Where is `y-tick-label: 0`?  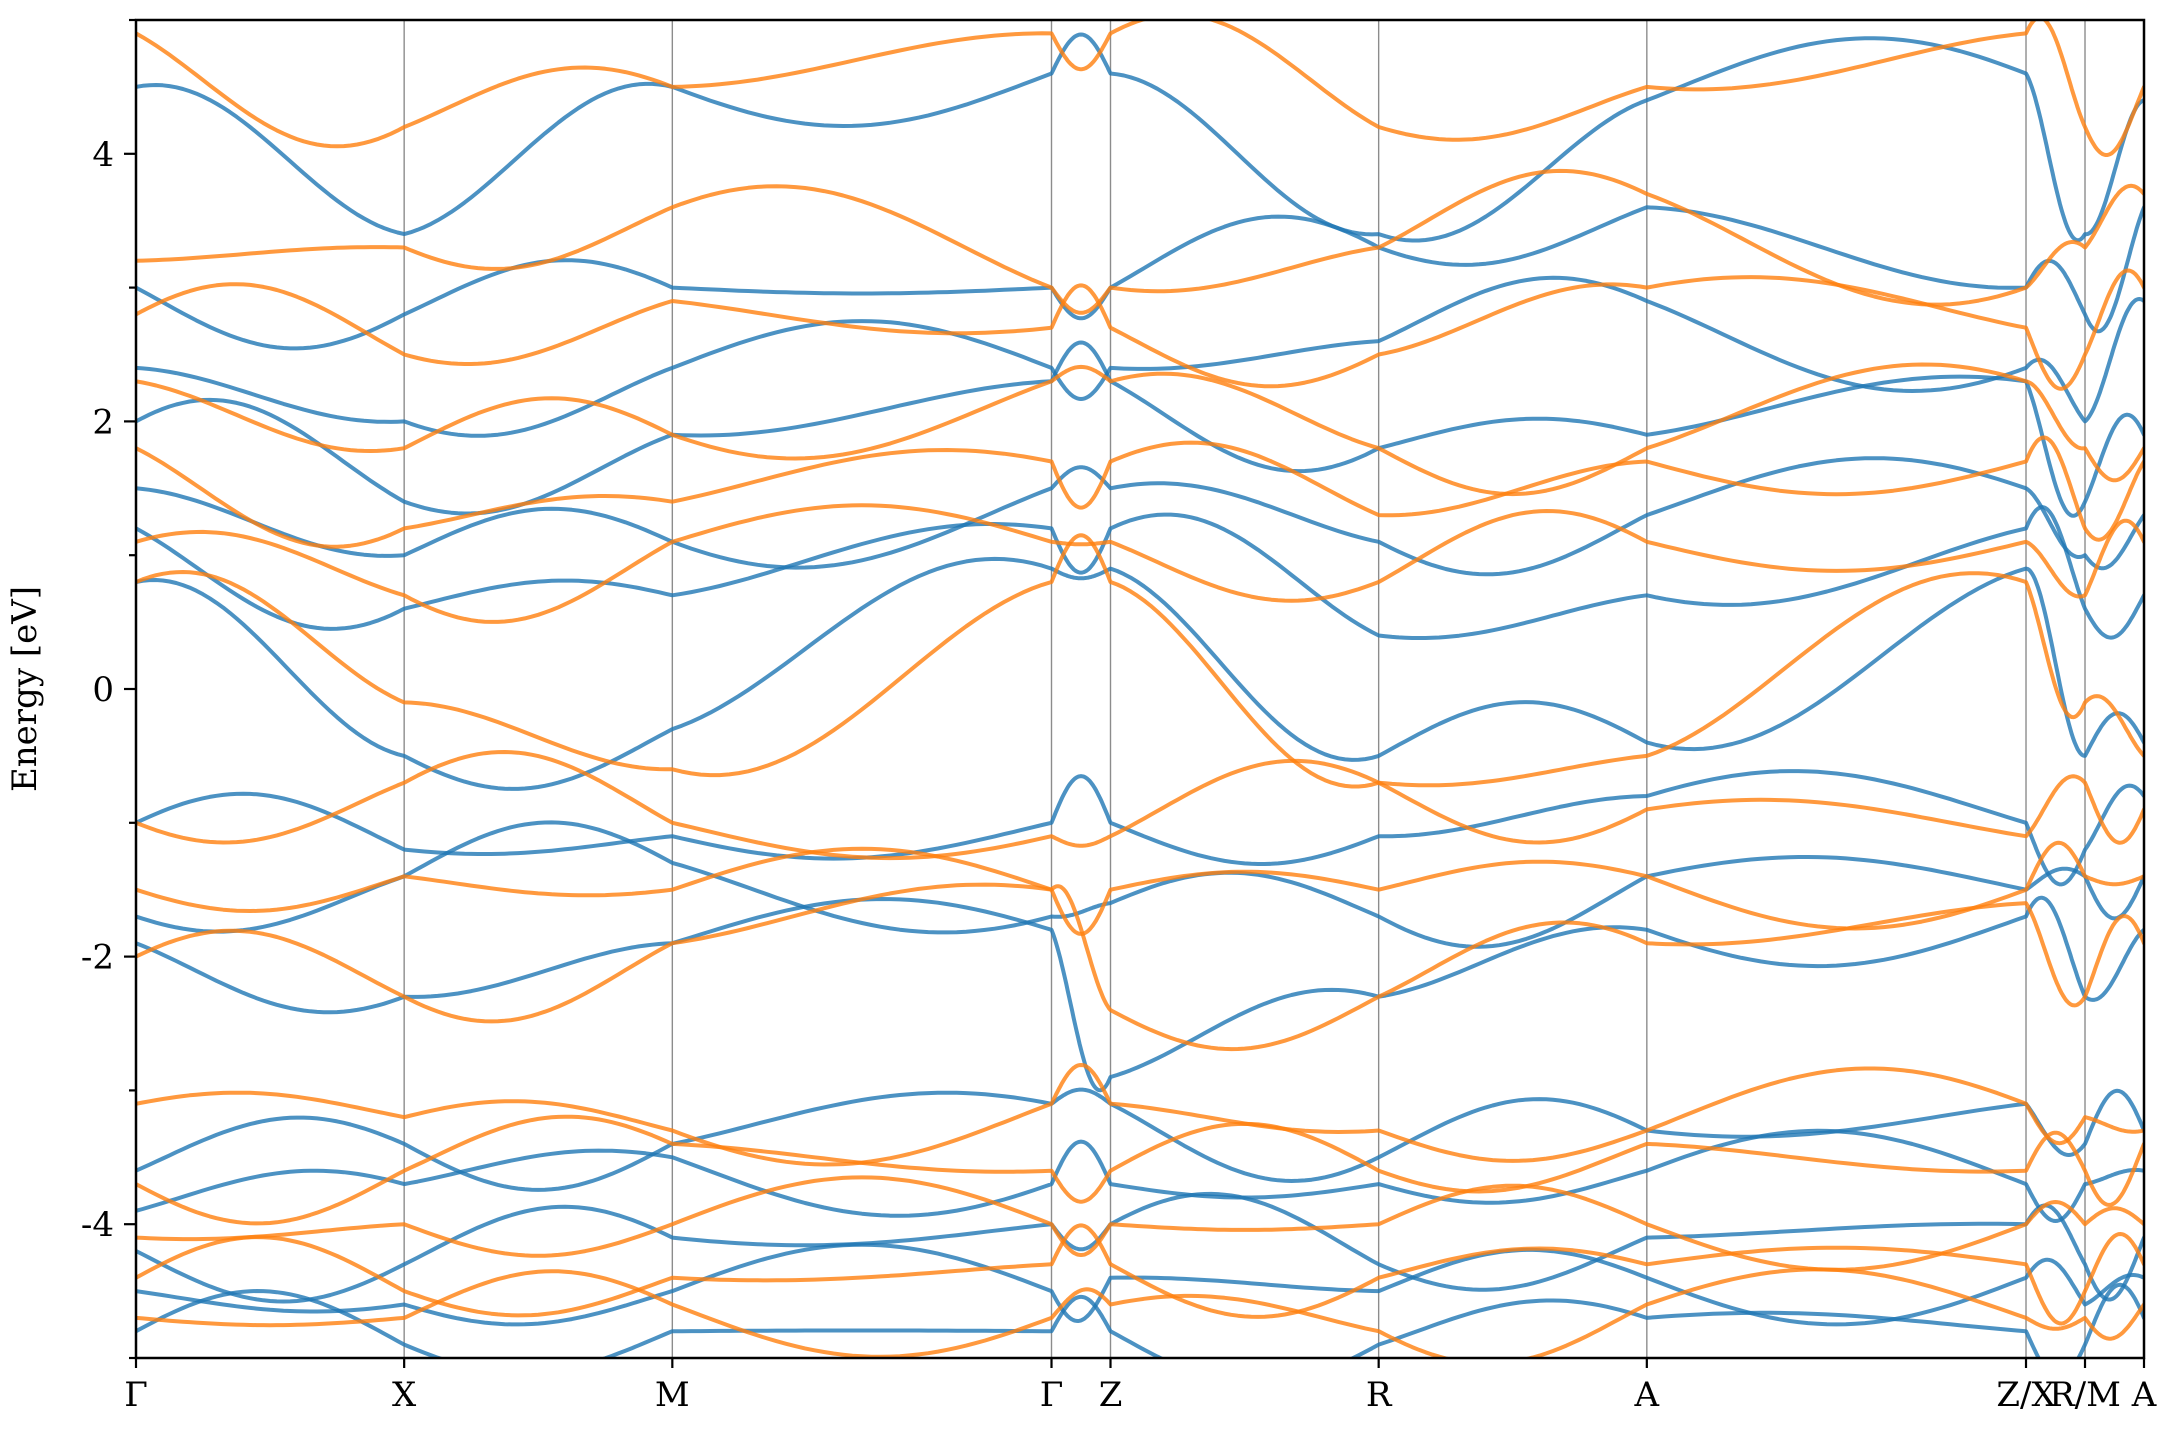 y-tick-label: 0 is located at coordinates (103, 690).